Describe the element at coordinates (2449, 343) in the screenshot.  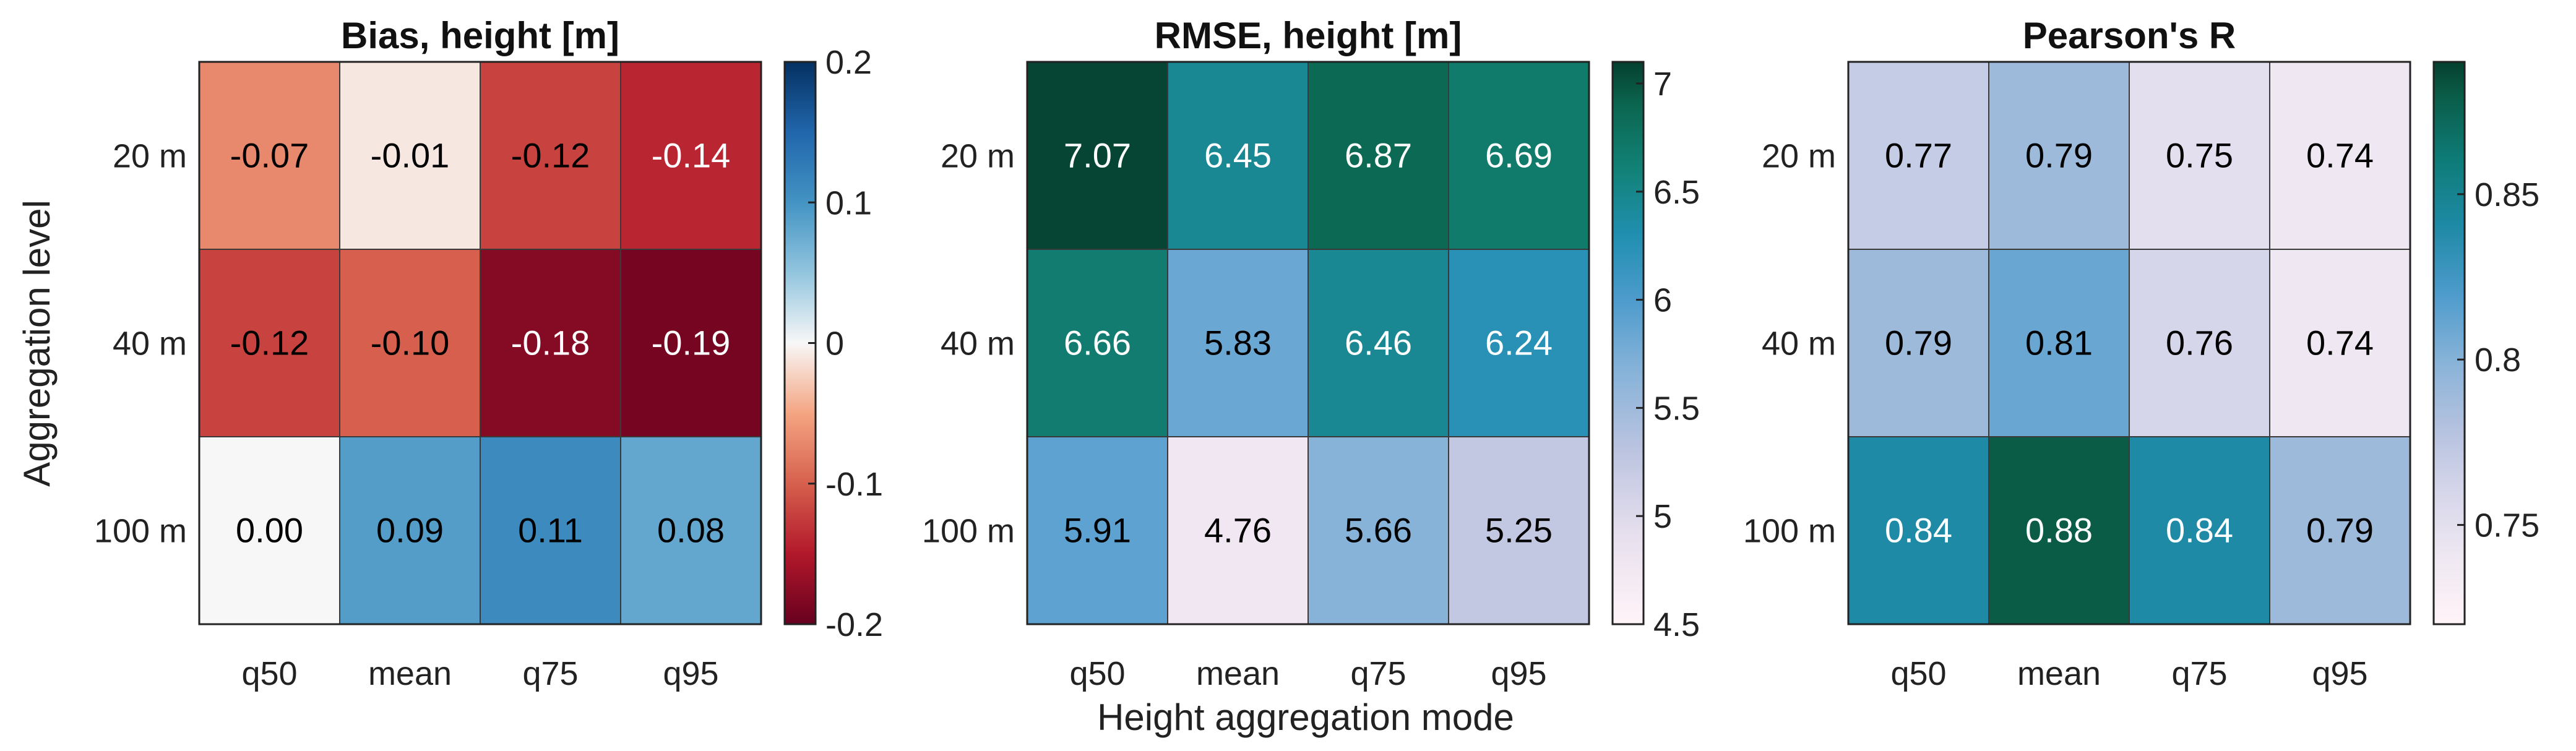
I see `colorbar` at that location.